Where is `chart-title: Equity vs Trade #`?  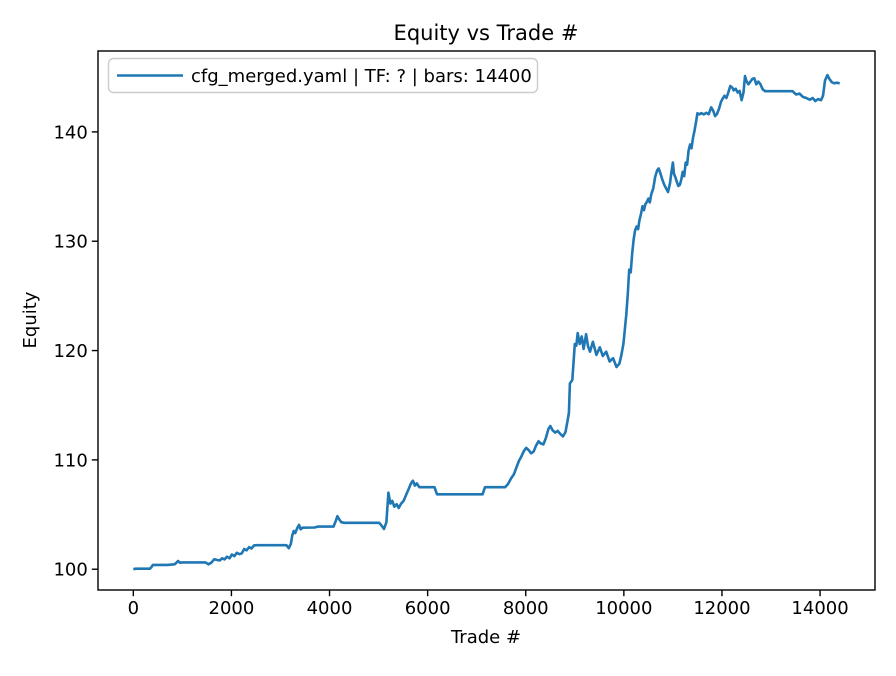 chart-title: Equity vs Trade # is located at coordinates (486, 33).